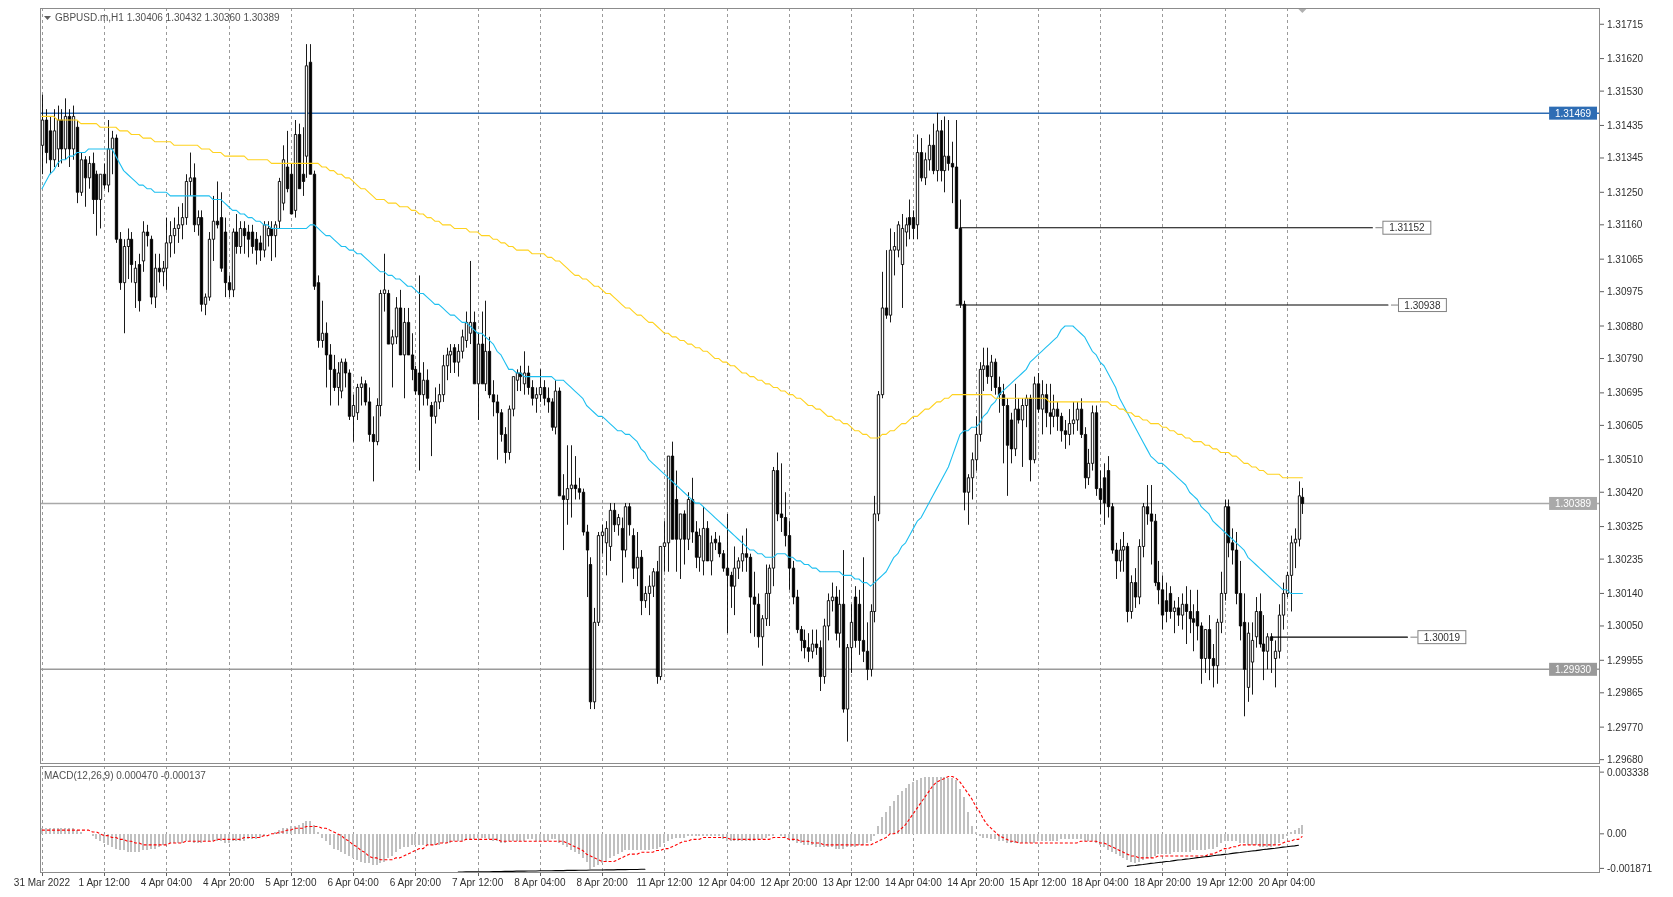 This screenshot has height=897, width=1673. I want to click on chart-title: GBPUSD.m,H1 1.30406 1.30432 1.30360 1.30389, so click(168, 17).